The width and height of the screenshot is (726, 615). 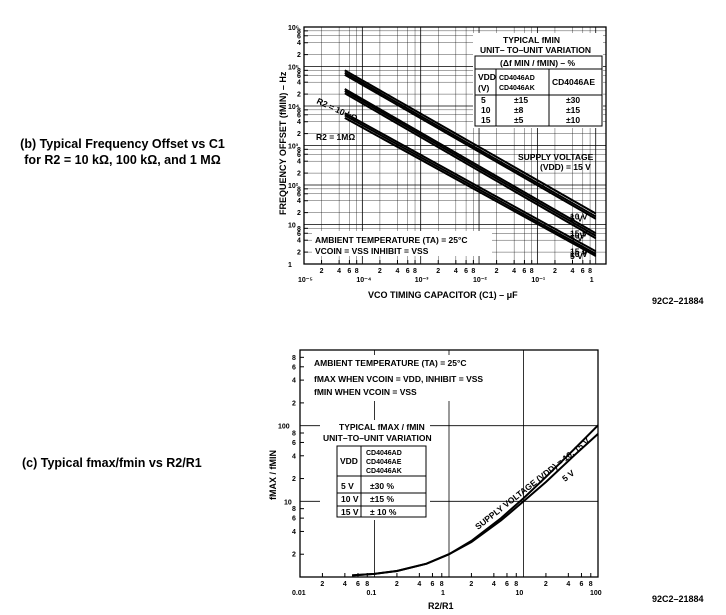 I want to click on chart-b-x-minor-label: 8, so click(x=590, y=271).